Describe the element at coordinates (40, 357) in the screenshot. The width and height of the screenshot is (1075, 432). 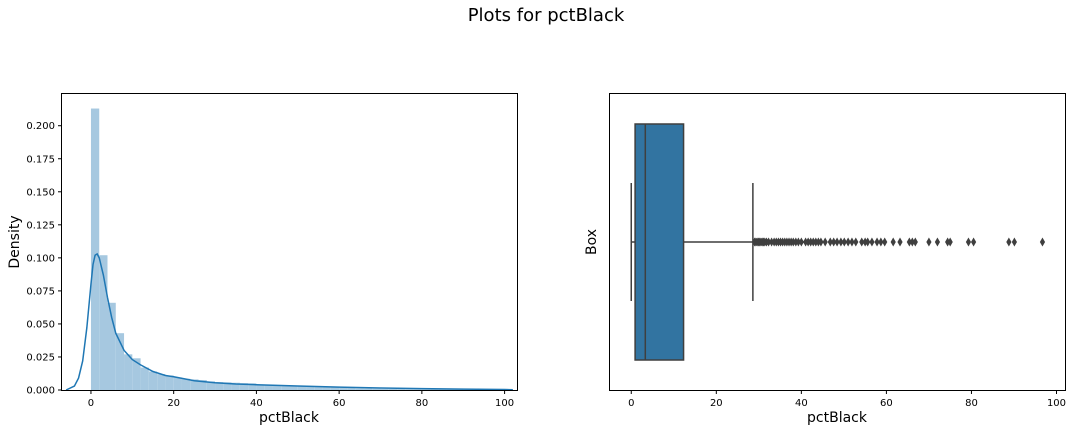
I see `y-tick-label: 0.025` at that location.